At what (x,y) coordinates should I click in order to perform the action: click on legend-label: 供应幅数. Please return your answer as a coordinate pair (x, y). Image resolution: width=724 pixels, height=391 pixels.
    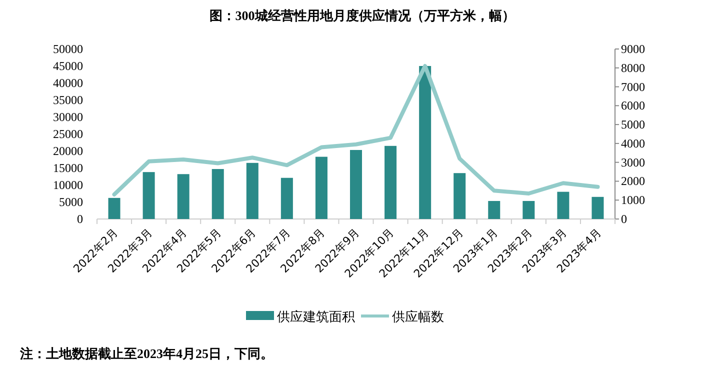
    Looking at the image, I should click on (418, 317).